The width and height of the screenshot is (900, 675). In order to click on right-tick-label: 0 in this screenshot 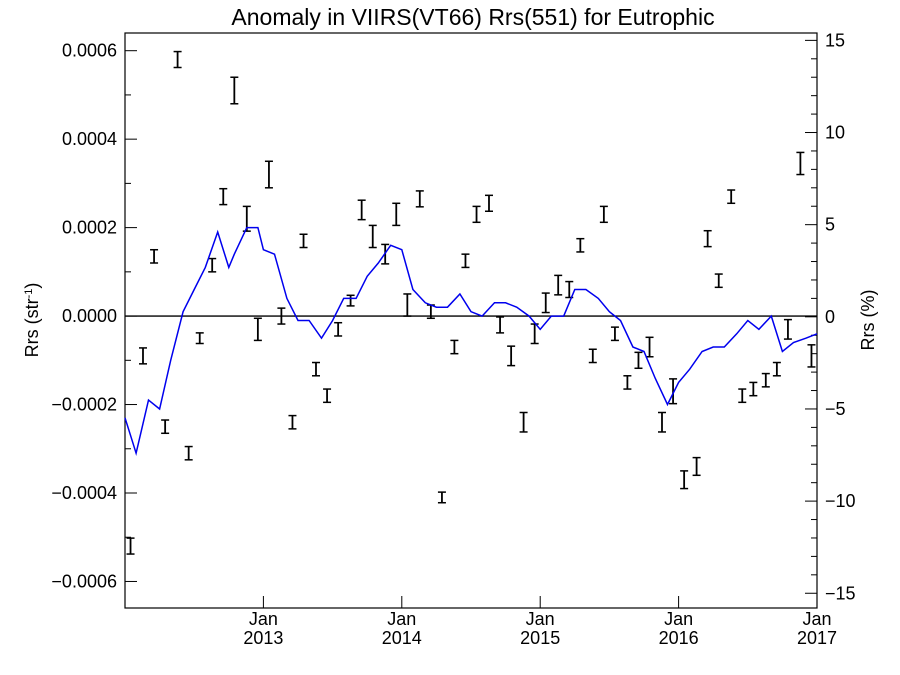, I will do `click(830, 317)`.